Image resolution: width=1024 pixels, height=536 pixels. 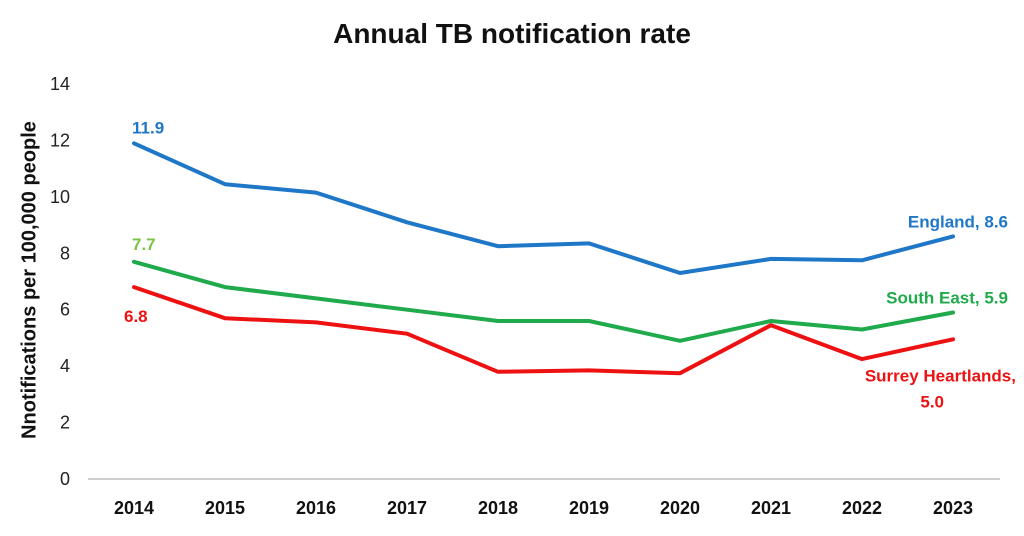 What do you see at coordinates (148, 127) in the screenshot?
I see `data-label-start: 11.9` at bounding box center [148, 127].